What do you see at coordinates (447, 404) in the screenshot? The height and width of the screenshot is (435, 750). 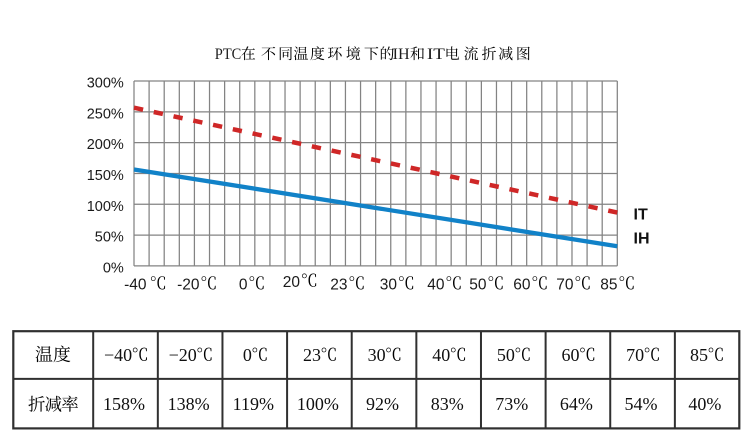 I see `svg-text: 83%` at bounding box center [447, 404].